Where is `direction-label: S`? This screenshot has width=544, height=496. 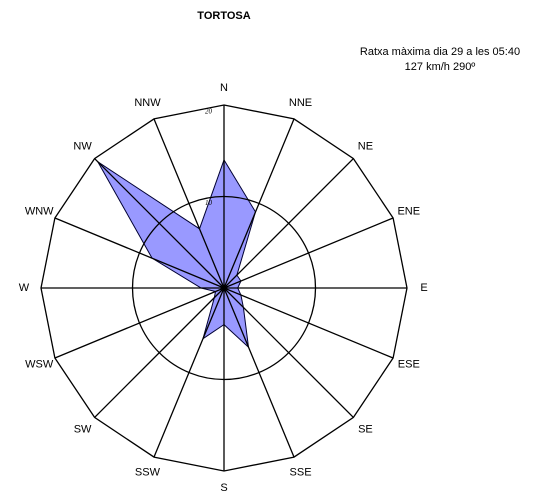 direction-label: S is located at coordinates (223, 488).